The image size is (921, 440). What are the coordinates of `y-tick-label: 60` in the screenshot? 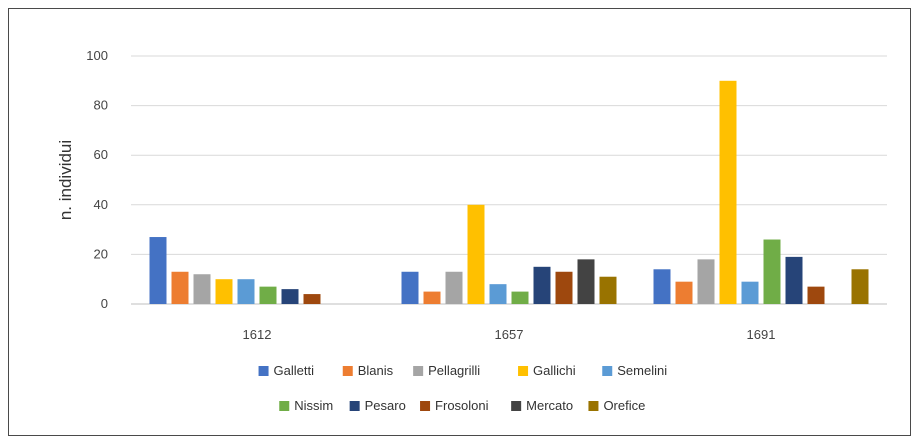 It's located at (101, 154).